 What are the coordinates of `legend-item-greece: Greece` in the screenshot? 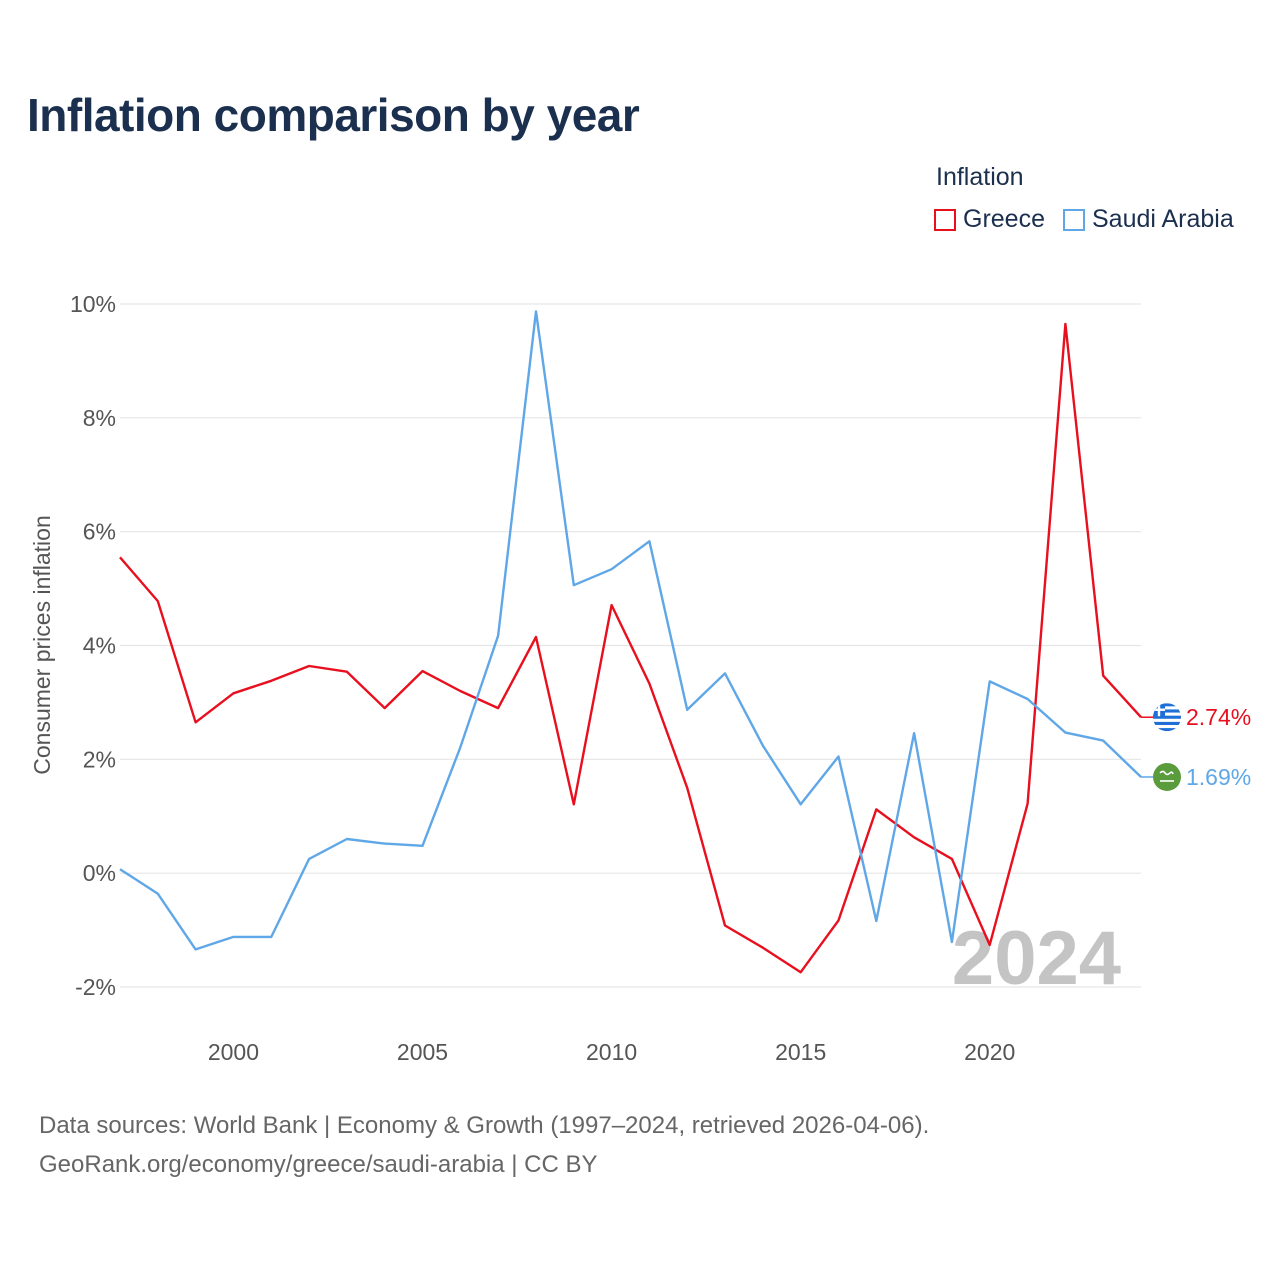 It's located at (989, 219).